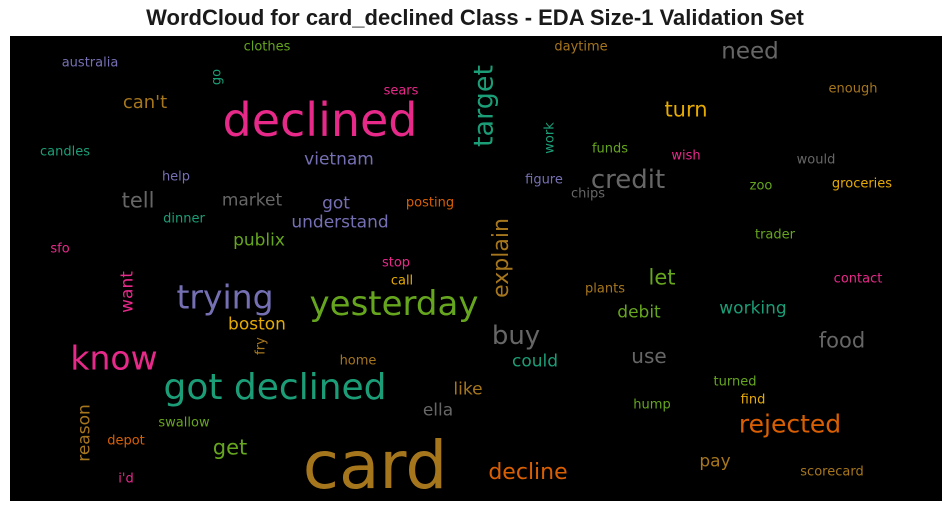 This screenshot has width=950, height=511. I want to click on word-daytime: daytime, so click(581, 47).